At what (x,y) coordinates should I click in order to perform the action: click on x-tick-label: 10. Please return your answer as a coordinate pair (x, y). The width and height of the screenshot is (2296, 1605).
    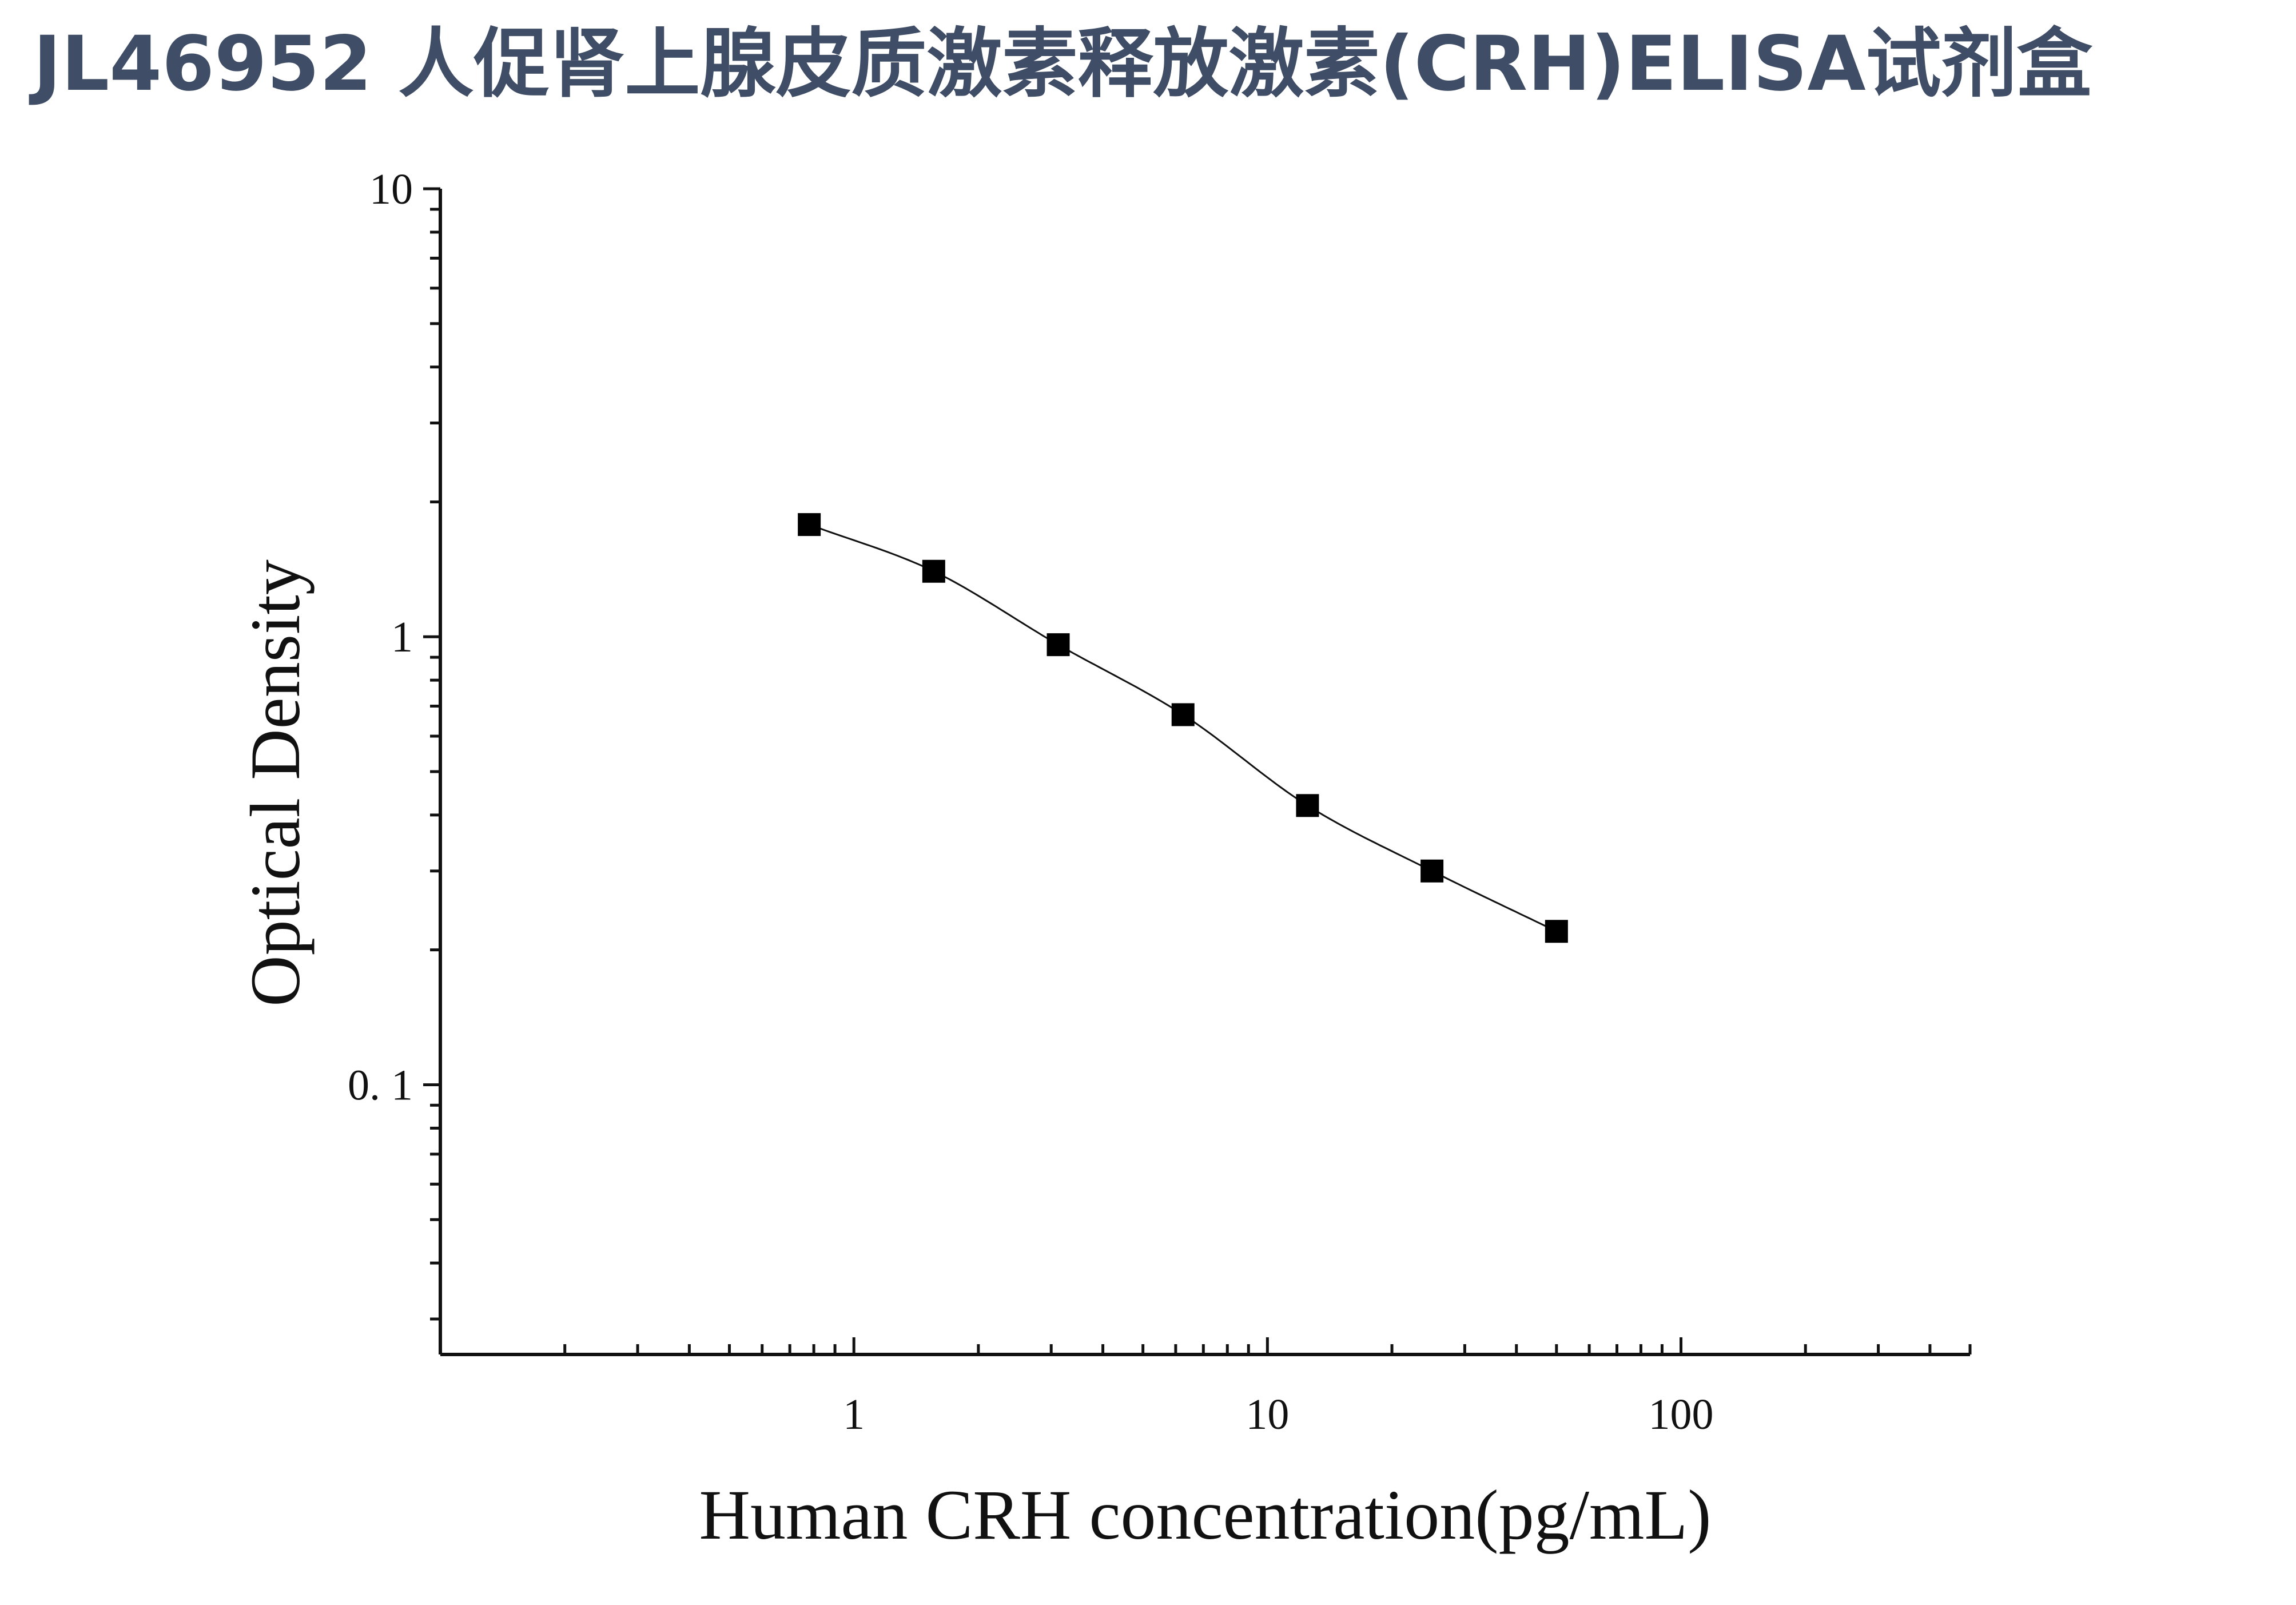
    Looking at the image, I should click on (1267, 1415).